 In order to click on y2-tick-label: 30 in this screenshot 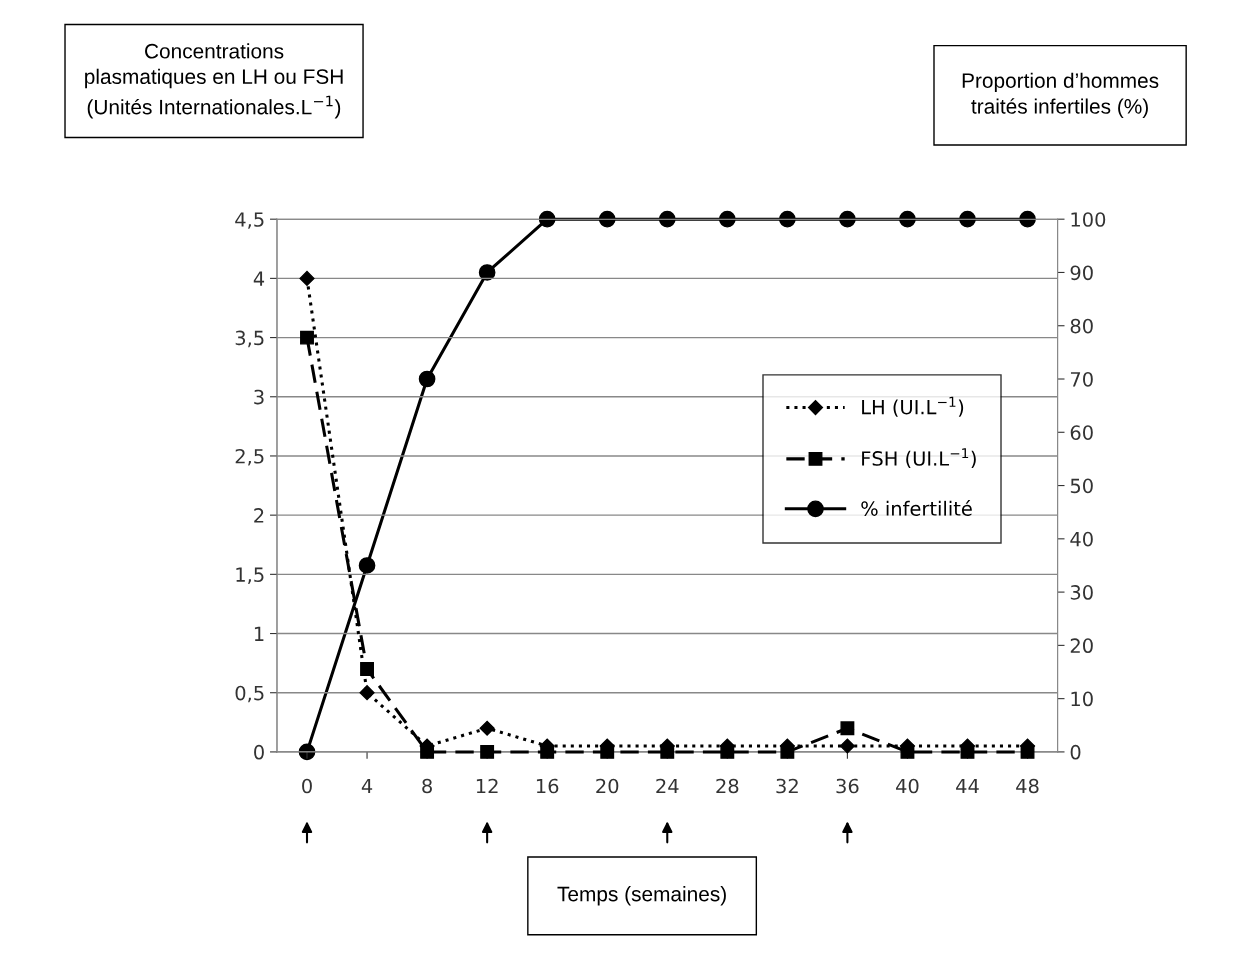, I will do `click(1081, 592)`.